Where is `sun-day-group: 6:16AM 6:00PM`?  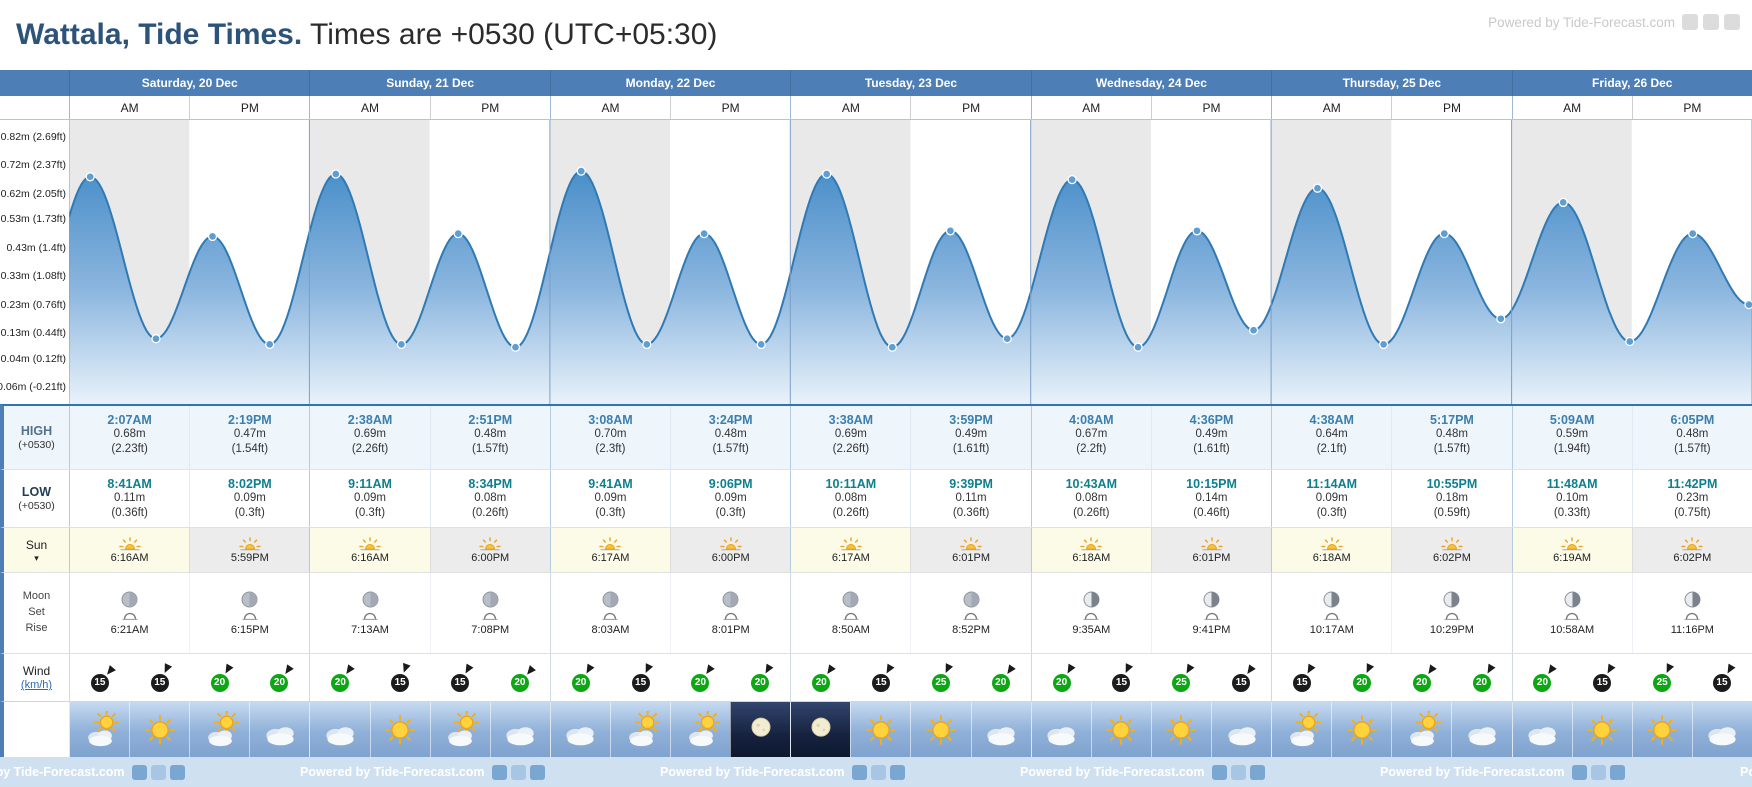
sun-day-group: 6:16AM 6:00PM is located at coordinates (429, 550).